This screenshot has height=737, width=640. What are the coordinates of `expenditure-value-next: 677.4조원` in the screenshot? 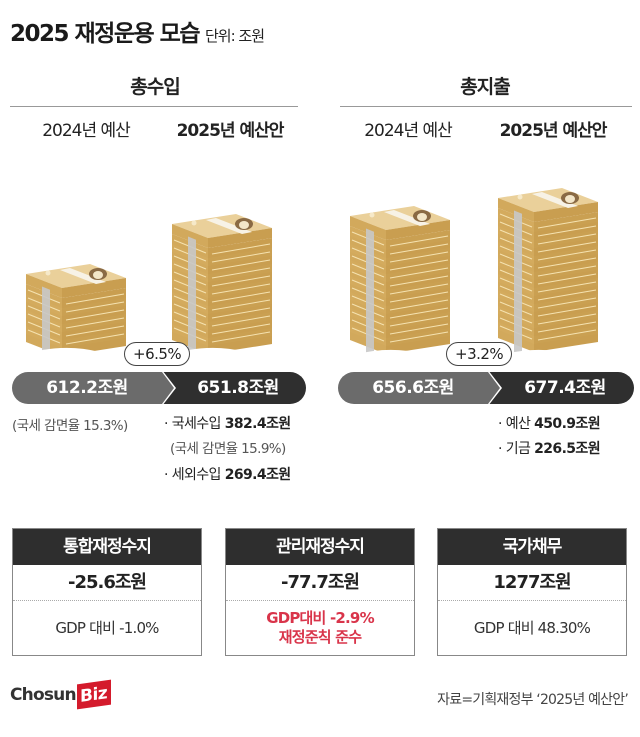 It's located at (561, 388).